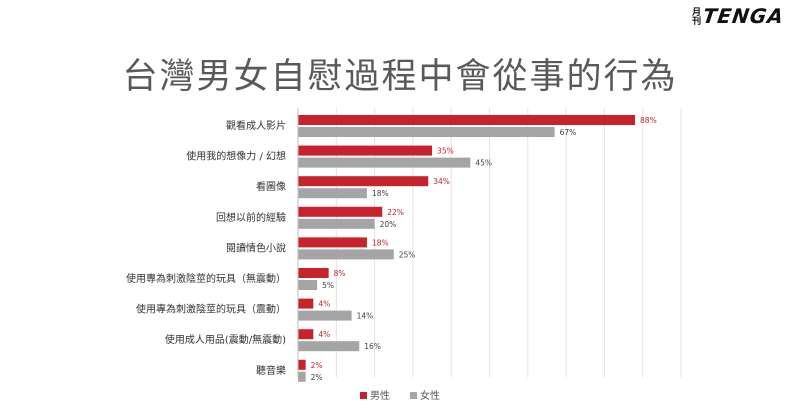 The width and height of the screenshot is (800, 408). Describe the element at coordinates (271, 370) in the screenshot. I see `category-label: 聽音樂` at that location.